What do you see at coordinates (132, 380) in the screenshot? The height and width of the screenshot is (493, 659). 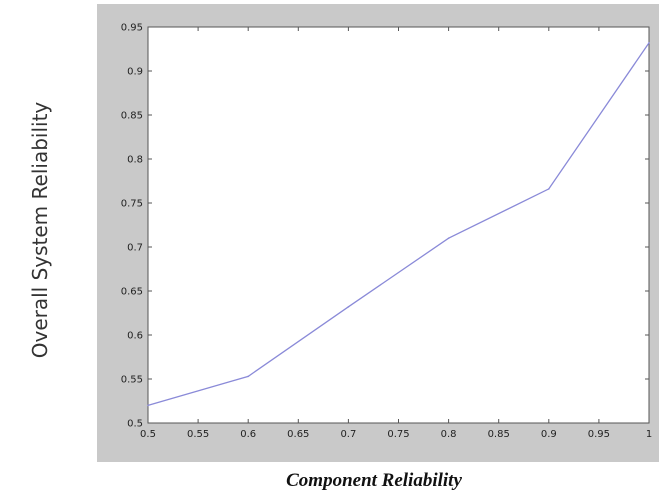 I see `y-tick-label: 0.55` at bounding box center [132, 380].